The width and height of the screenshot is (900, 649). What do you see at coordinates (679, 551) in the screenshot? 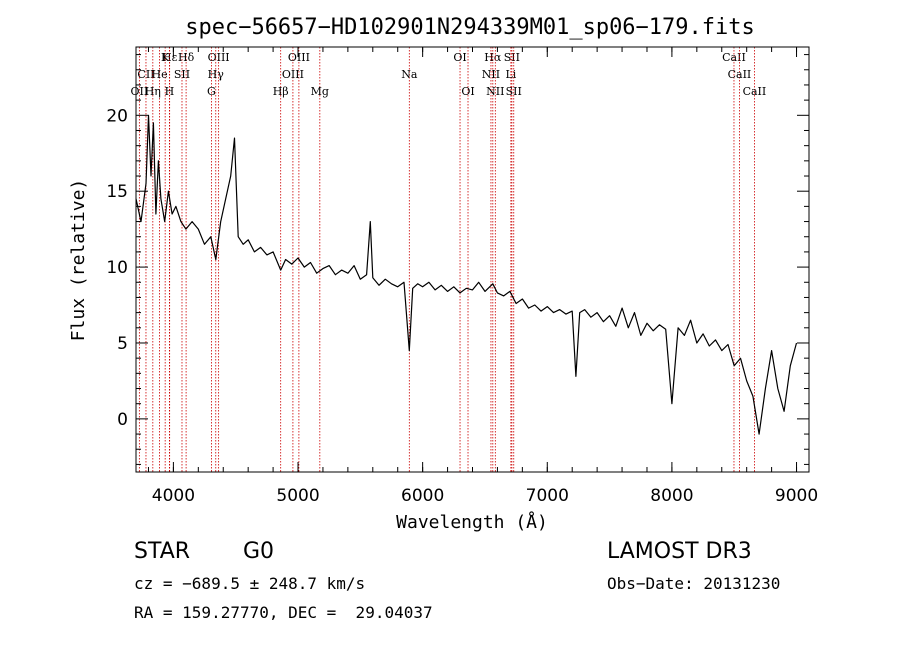
I see `survey-name: LAMOST DR3` at bounding box center [679, 551].